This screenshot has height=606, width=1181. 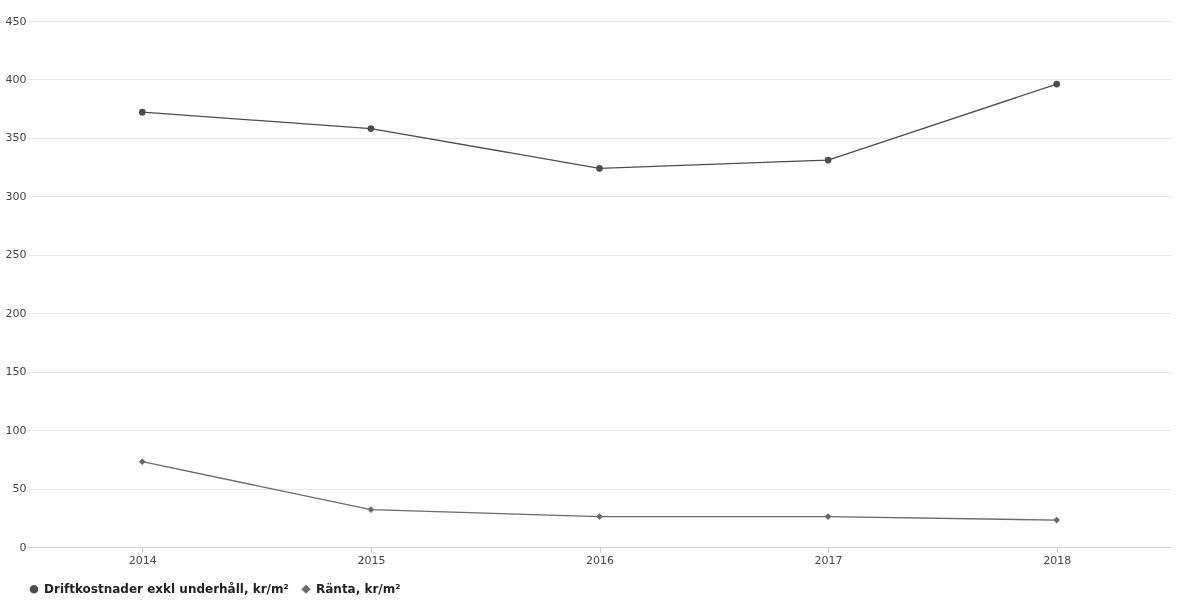 I want to click on x-tick-label: 2018, so click(x=1057, y=560).